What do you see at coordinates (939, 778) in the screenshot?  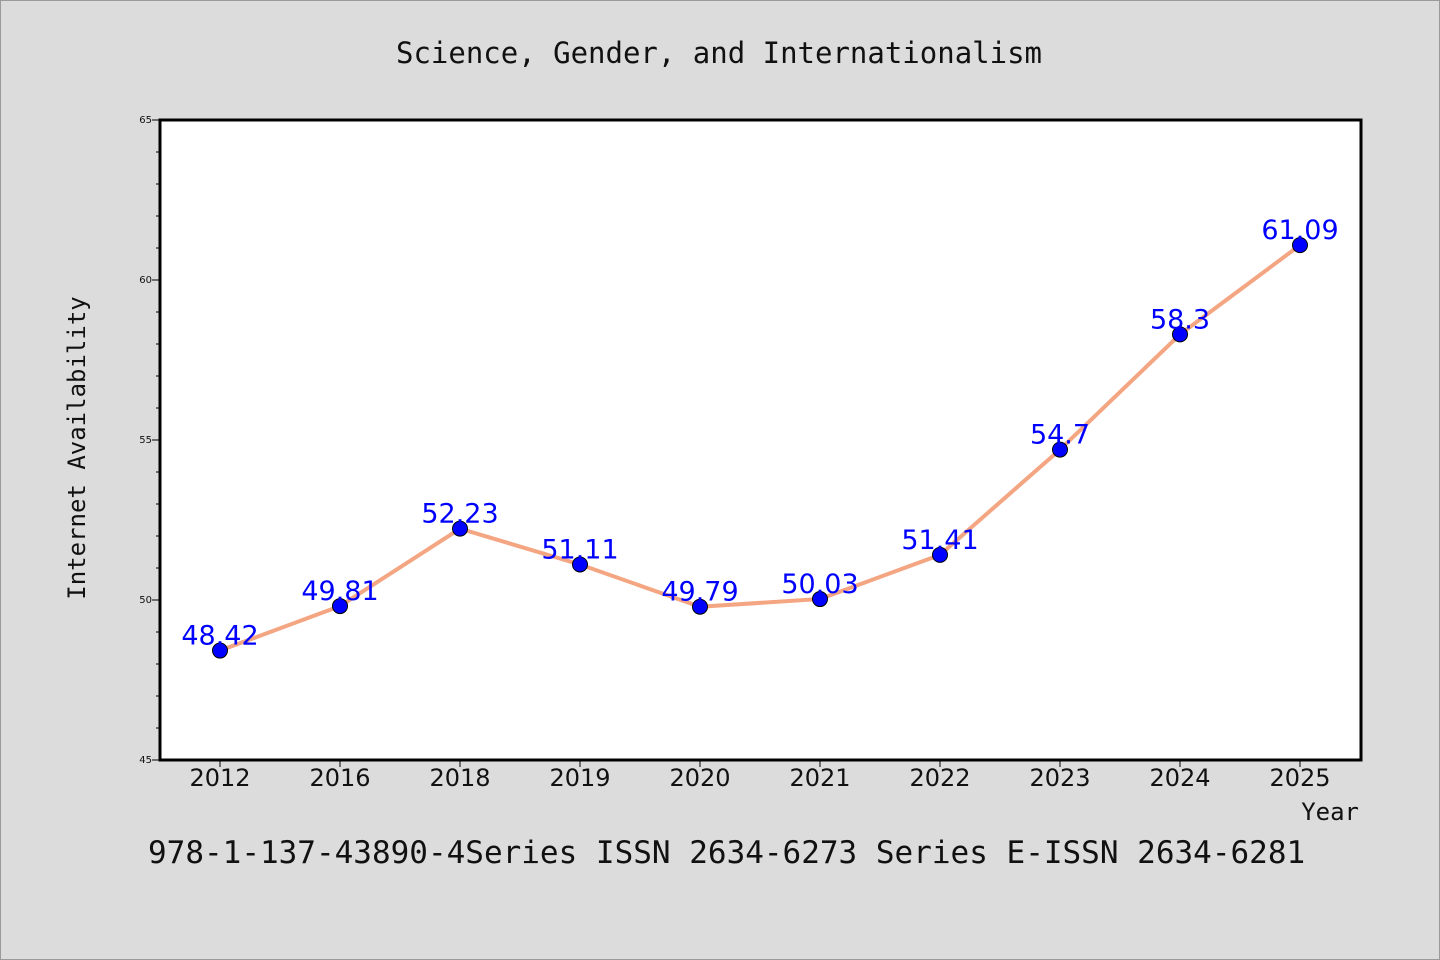 I see `x-tick-label: 2022` at bounding box center [939, 778].